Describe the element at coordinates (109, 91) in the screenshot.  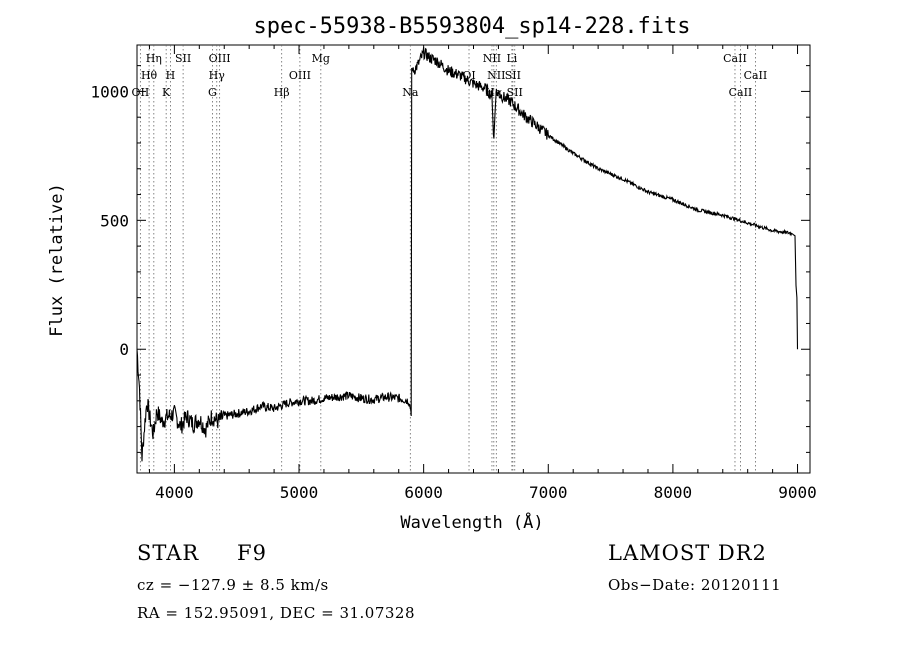
I see `y-tick-label: 1000` at that location.